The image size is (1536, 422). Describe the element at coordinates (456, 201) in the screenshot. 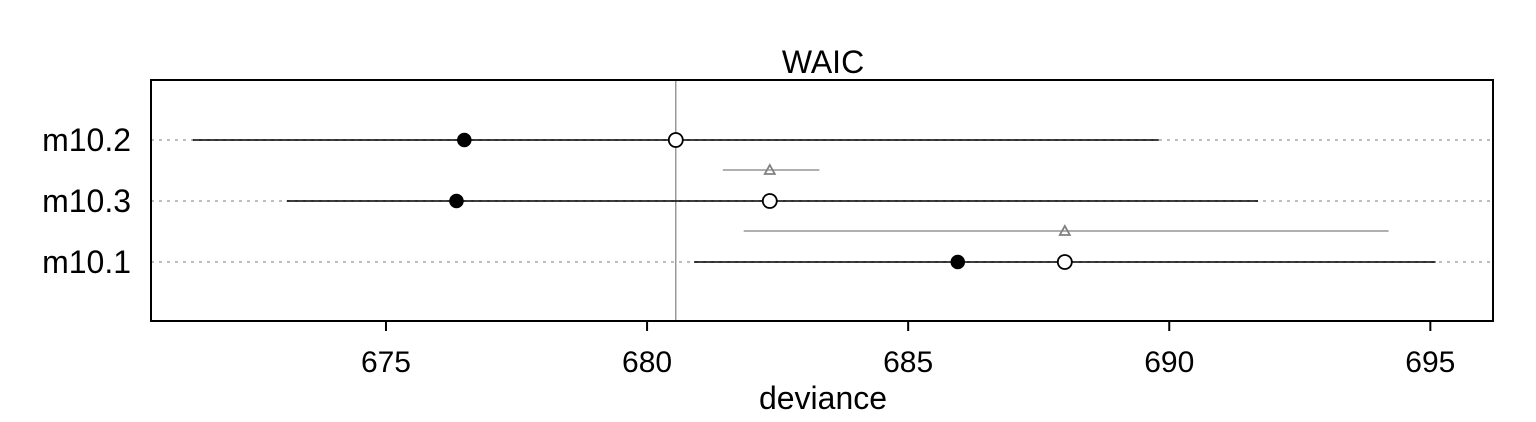

I see `in-sample-point-m10.3` at that location.